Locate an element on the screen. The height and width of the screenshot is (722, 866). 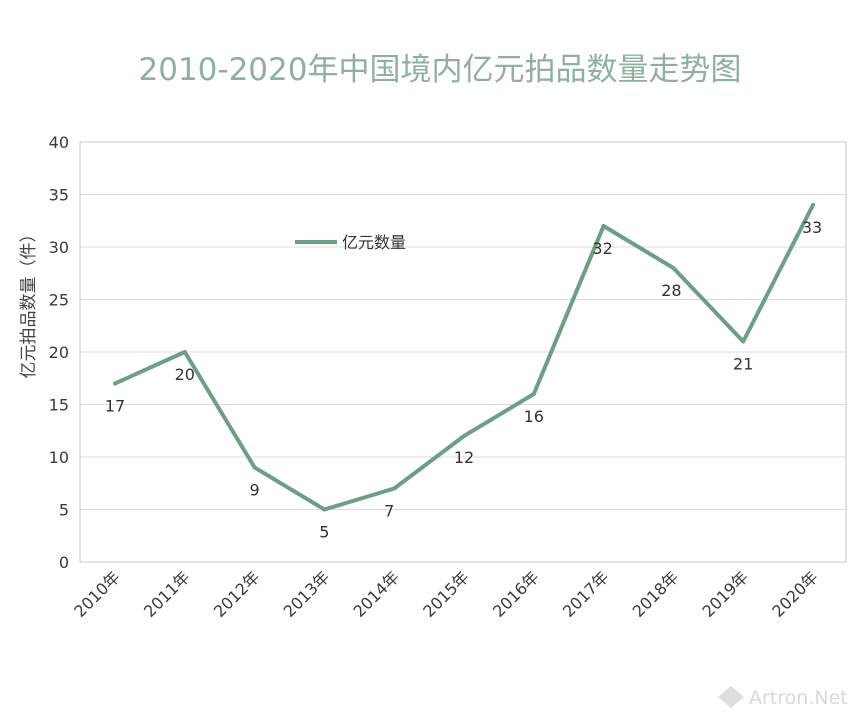
data-label: 12 is located at coordinates (464, 457).